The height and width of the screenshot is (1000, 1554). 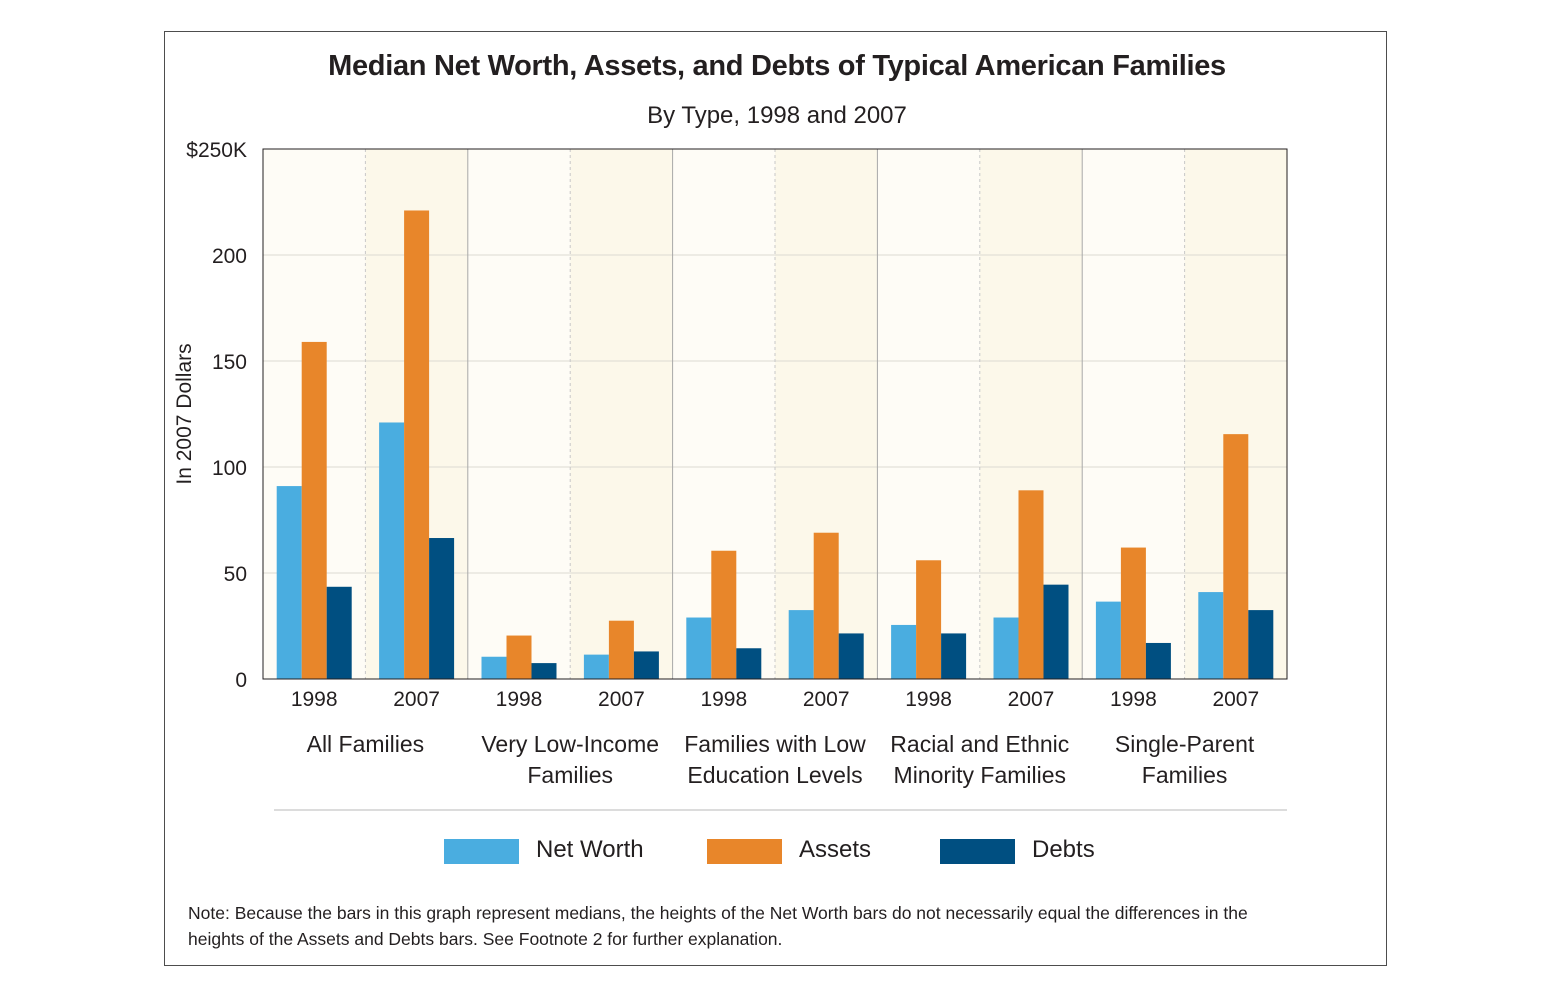 What do you see at coordinates (519, 657) in the screenshot?
I see `bar-assets-very-low-income-families-1998` at bounding box center [519, 657].